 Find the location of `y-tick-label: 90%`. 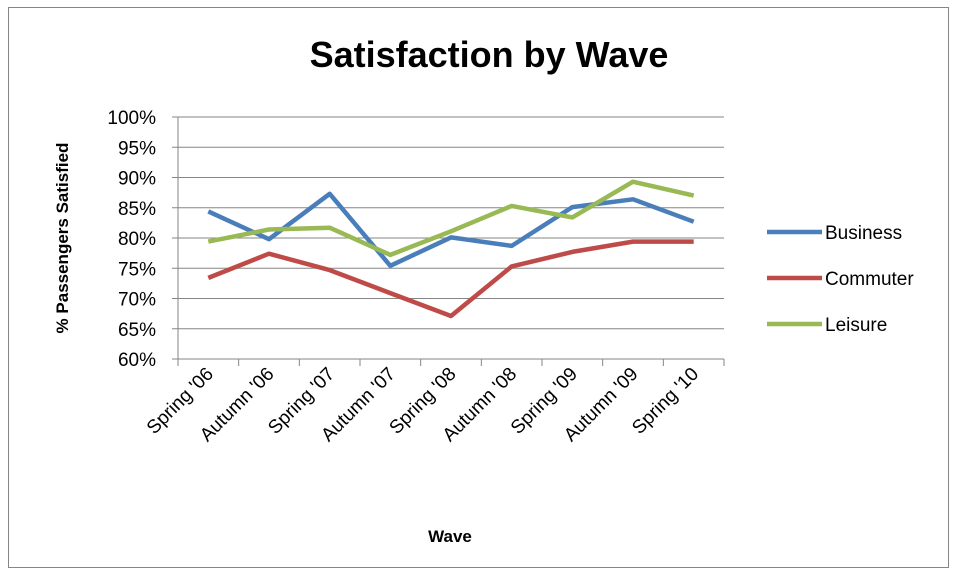

y-tick-label: 90% is located at coordinates (137, 179).